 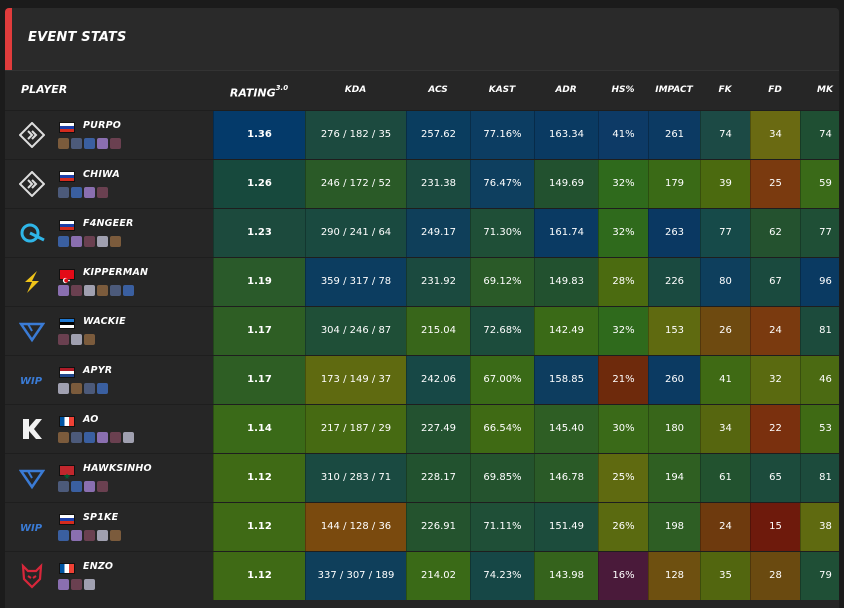 I want to click on acs-cell: 257.62, so click(x=438, y=135).